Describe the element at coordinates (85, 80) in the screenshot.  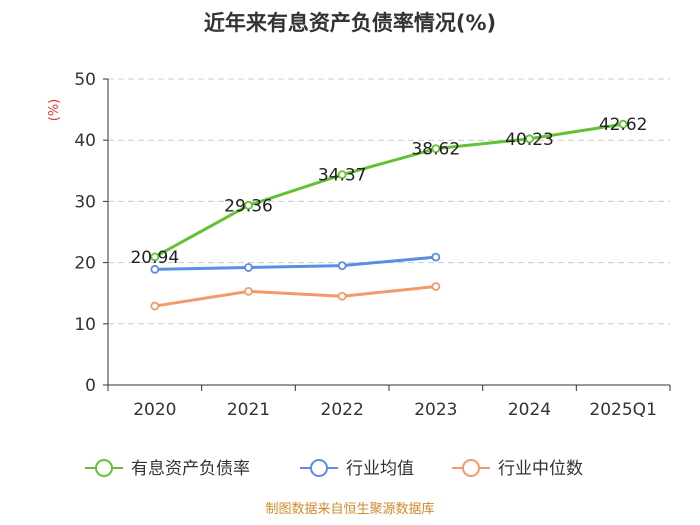
I see `y-tick-label: 50` at that location.